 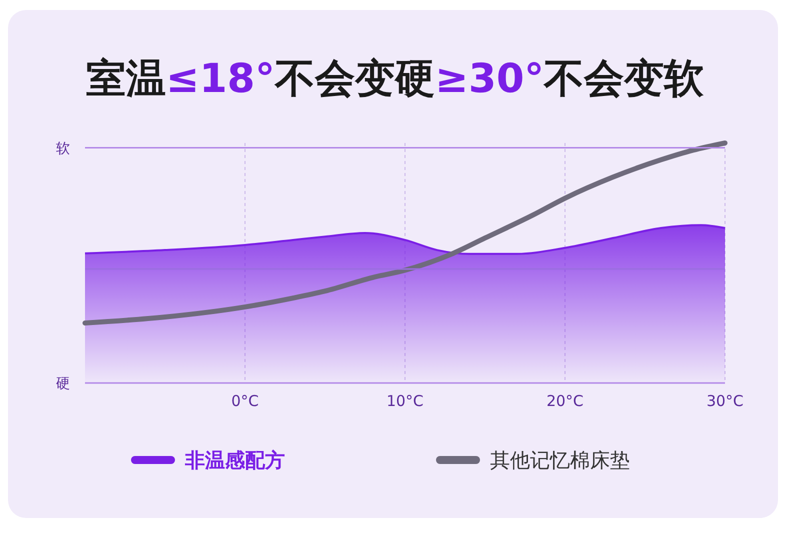 I want to click on x-tick-label: 10°C, so click(x=405, y=401).